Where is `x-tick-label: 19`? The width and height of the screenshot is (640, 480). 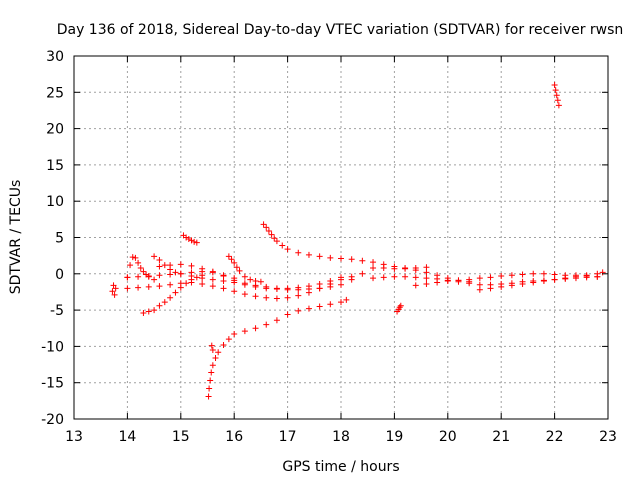
x-tick-label: 19 is located at coordinates (394, 437).